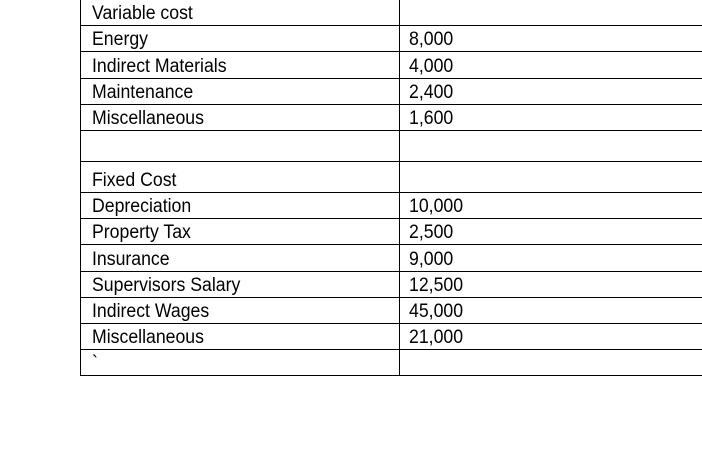 Image resolution: width=702 pixels, height=460 pixels. What do you see at coordinates (240, 177) in the screenshot?
I see `row-label: Fixed Cost` at bounding box center [240, 177].